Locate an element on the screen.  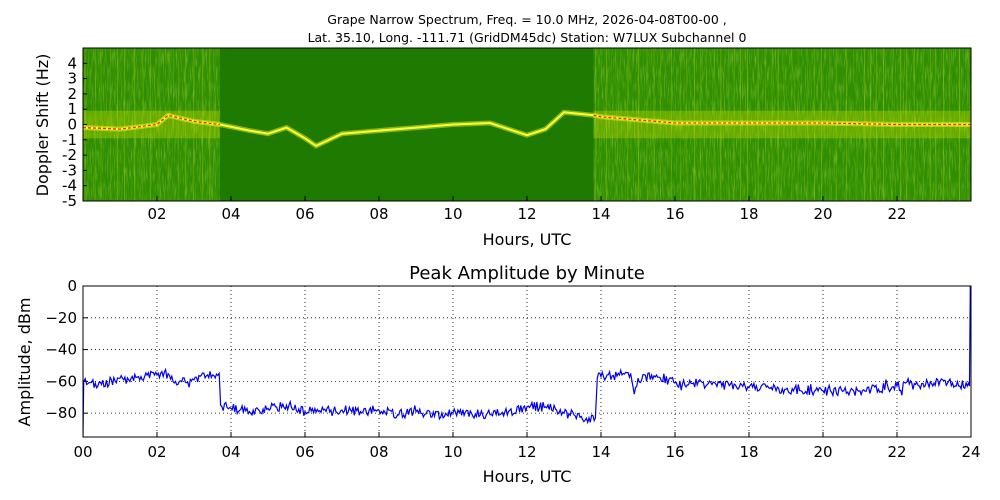
y-tick-label: -2 is located at coordinates (69, 155).